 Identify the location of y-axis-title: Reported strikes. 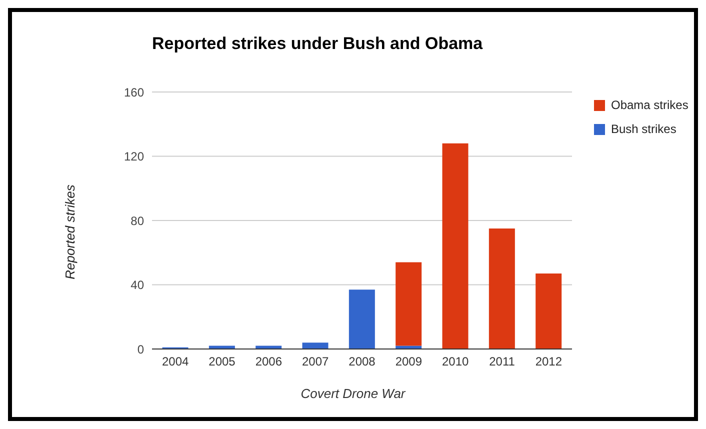
(70, 232).